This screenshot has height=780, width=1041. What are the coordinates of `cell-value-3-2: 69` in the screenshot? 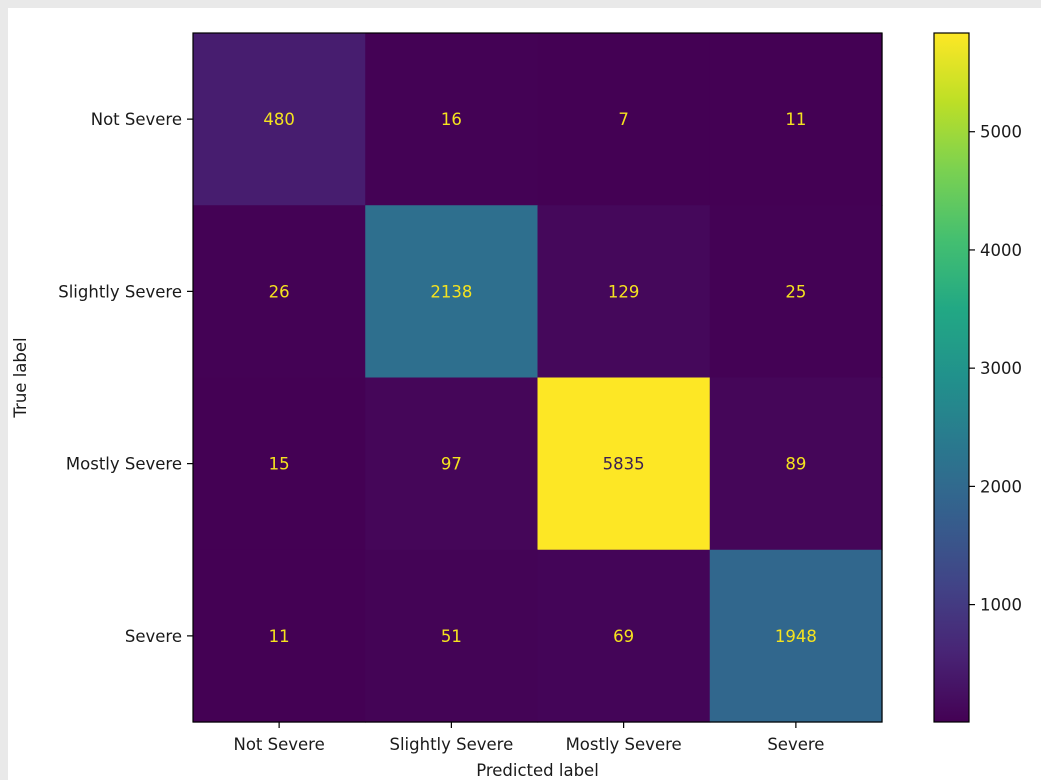 It's located at (623, 636).